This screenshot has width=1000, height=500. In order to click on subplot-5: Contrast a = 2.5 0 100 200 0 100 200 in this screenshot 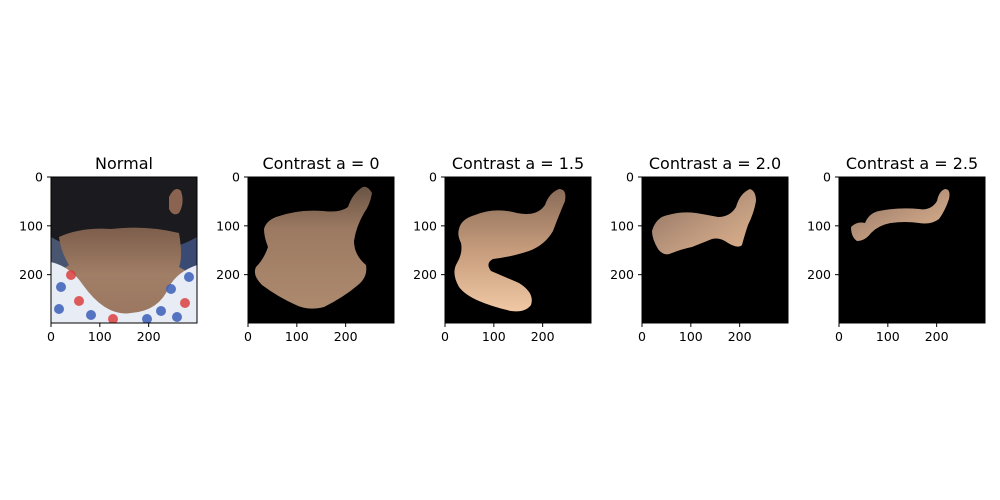, I will do `click(896, 249)`.